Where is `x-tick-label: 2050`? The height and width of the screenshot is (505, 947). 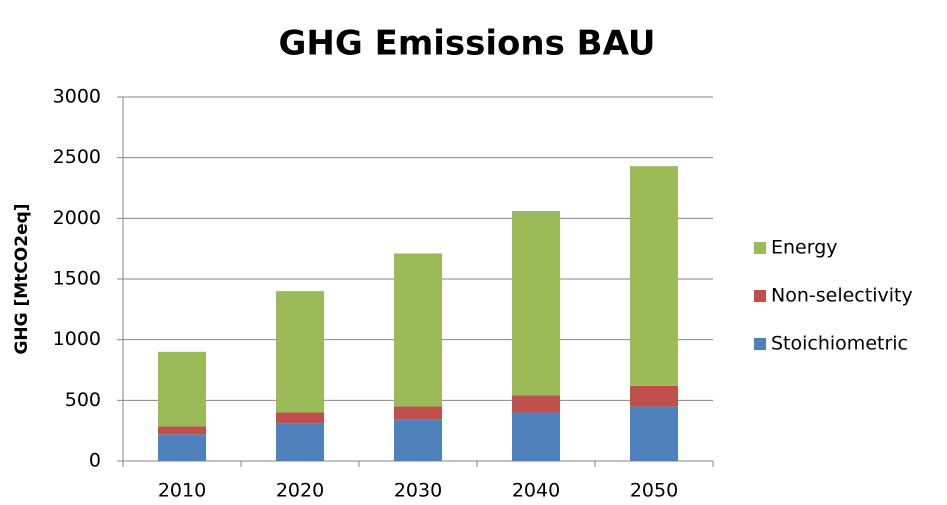 x-tick-label: 2050 is located at coordinates (654, 491).